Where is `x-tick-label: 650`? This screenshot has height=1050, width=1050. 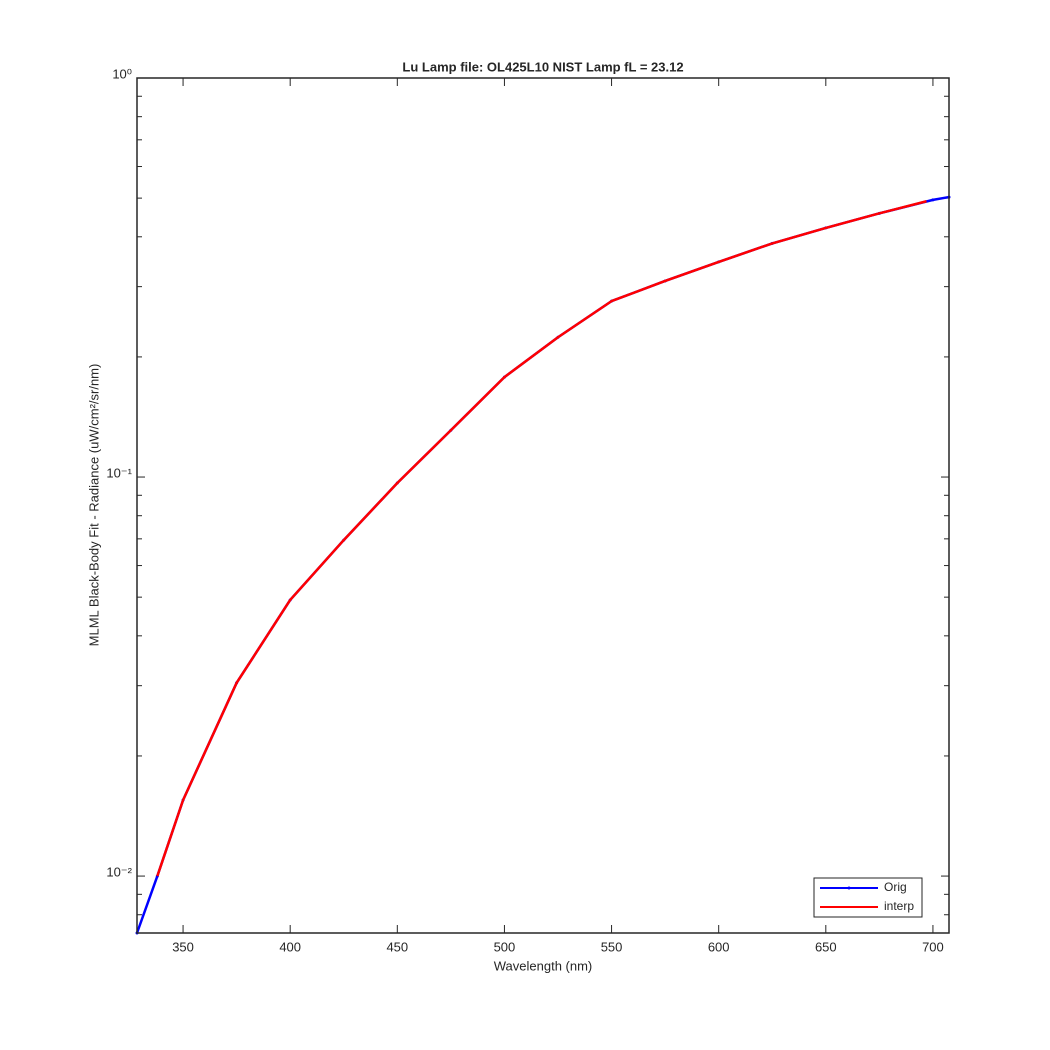 x-tick-label: 650 is located at coordinates (826, 946).